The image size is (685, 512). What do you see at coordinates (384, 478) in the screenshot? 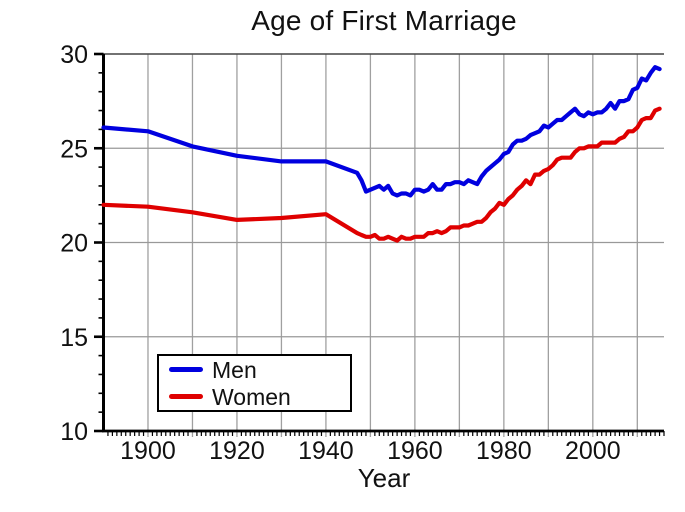
I see `x-axis-title: Year` at bounding box center [384, 478].